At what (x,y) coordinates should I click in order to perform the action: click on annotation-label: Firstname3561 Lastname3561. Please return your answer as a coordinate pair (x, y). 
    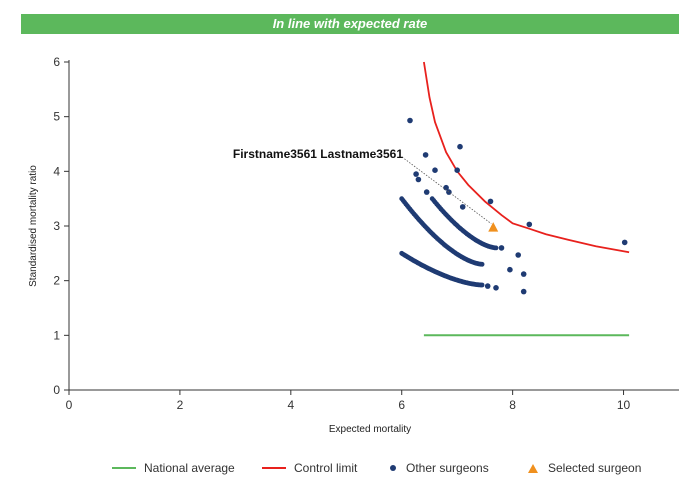
    Looking at the image, I should click on (318, 154).